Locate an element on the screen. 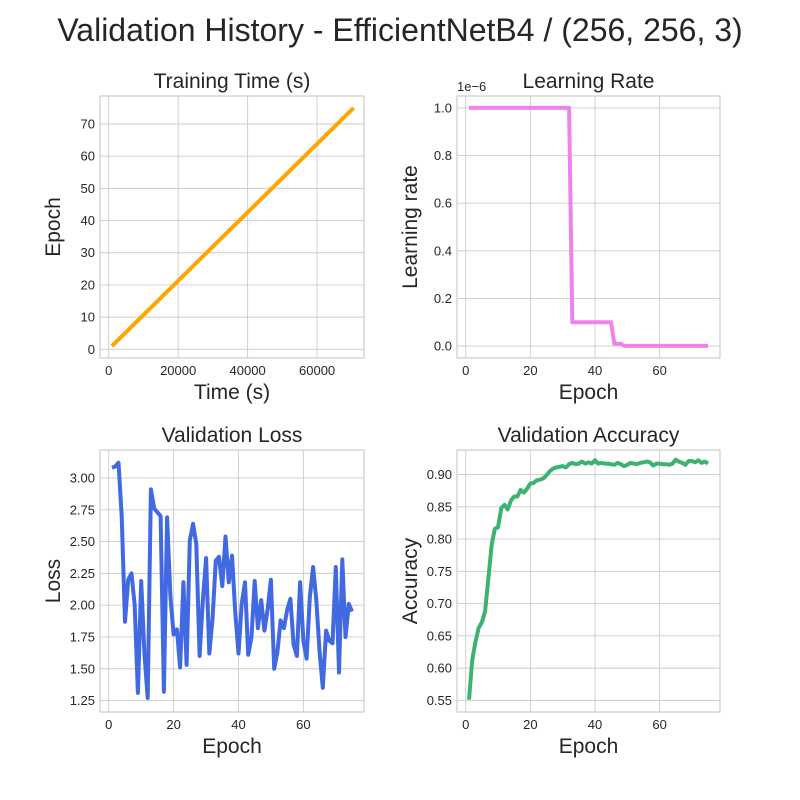 The image size is (800, 800). plot-title: Learning Rate is located at coordinates (589, 81).